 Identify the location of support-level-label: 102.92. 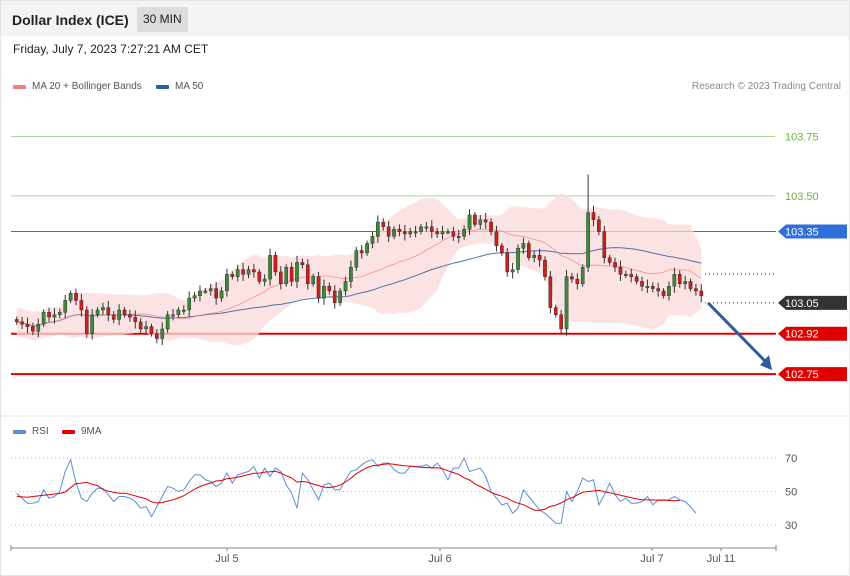
(802, 335).